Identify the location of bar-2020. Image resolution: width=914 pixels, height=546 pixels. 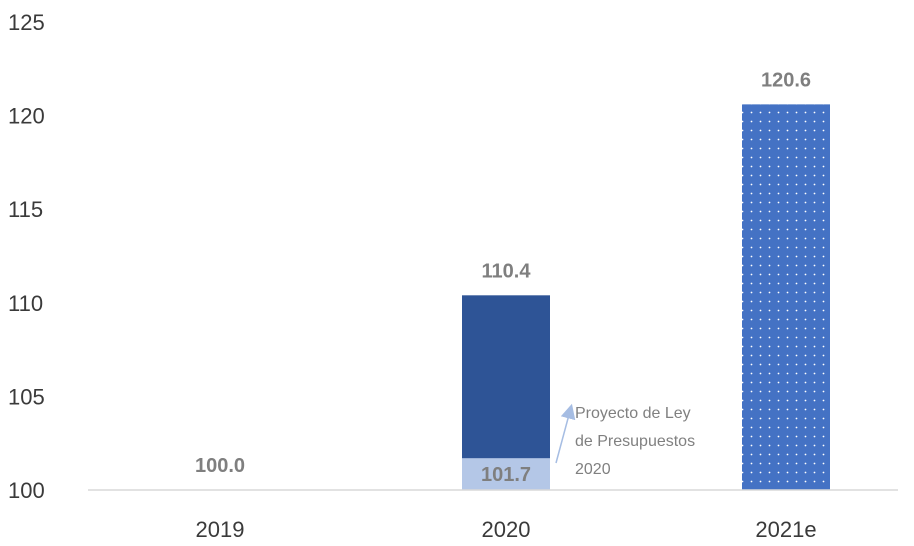
(506, 392).